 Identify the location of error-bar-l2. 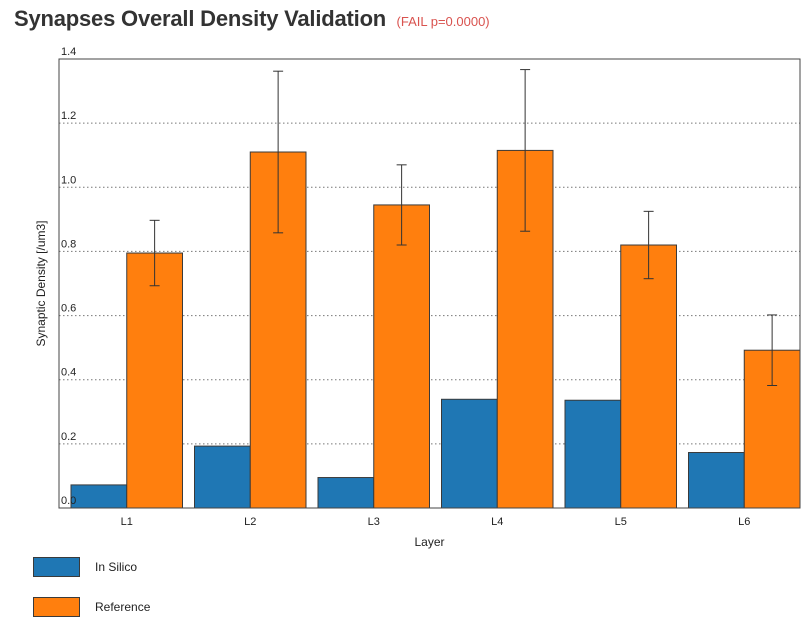
(278, 152).